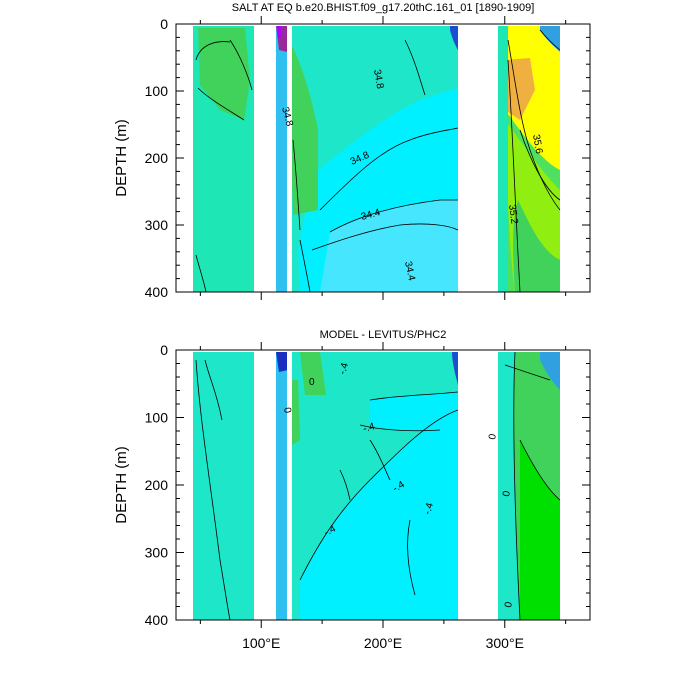  What do you see at coordinates (282, 159) in the screenshot?
I see `top-pacific-west-strip` at bounding box center [282, 159].